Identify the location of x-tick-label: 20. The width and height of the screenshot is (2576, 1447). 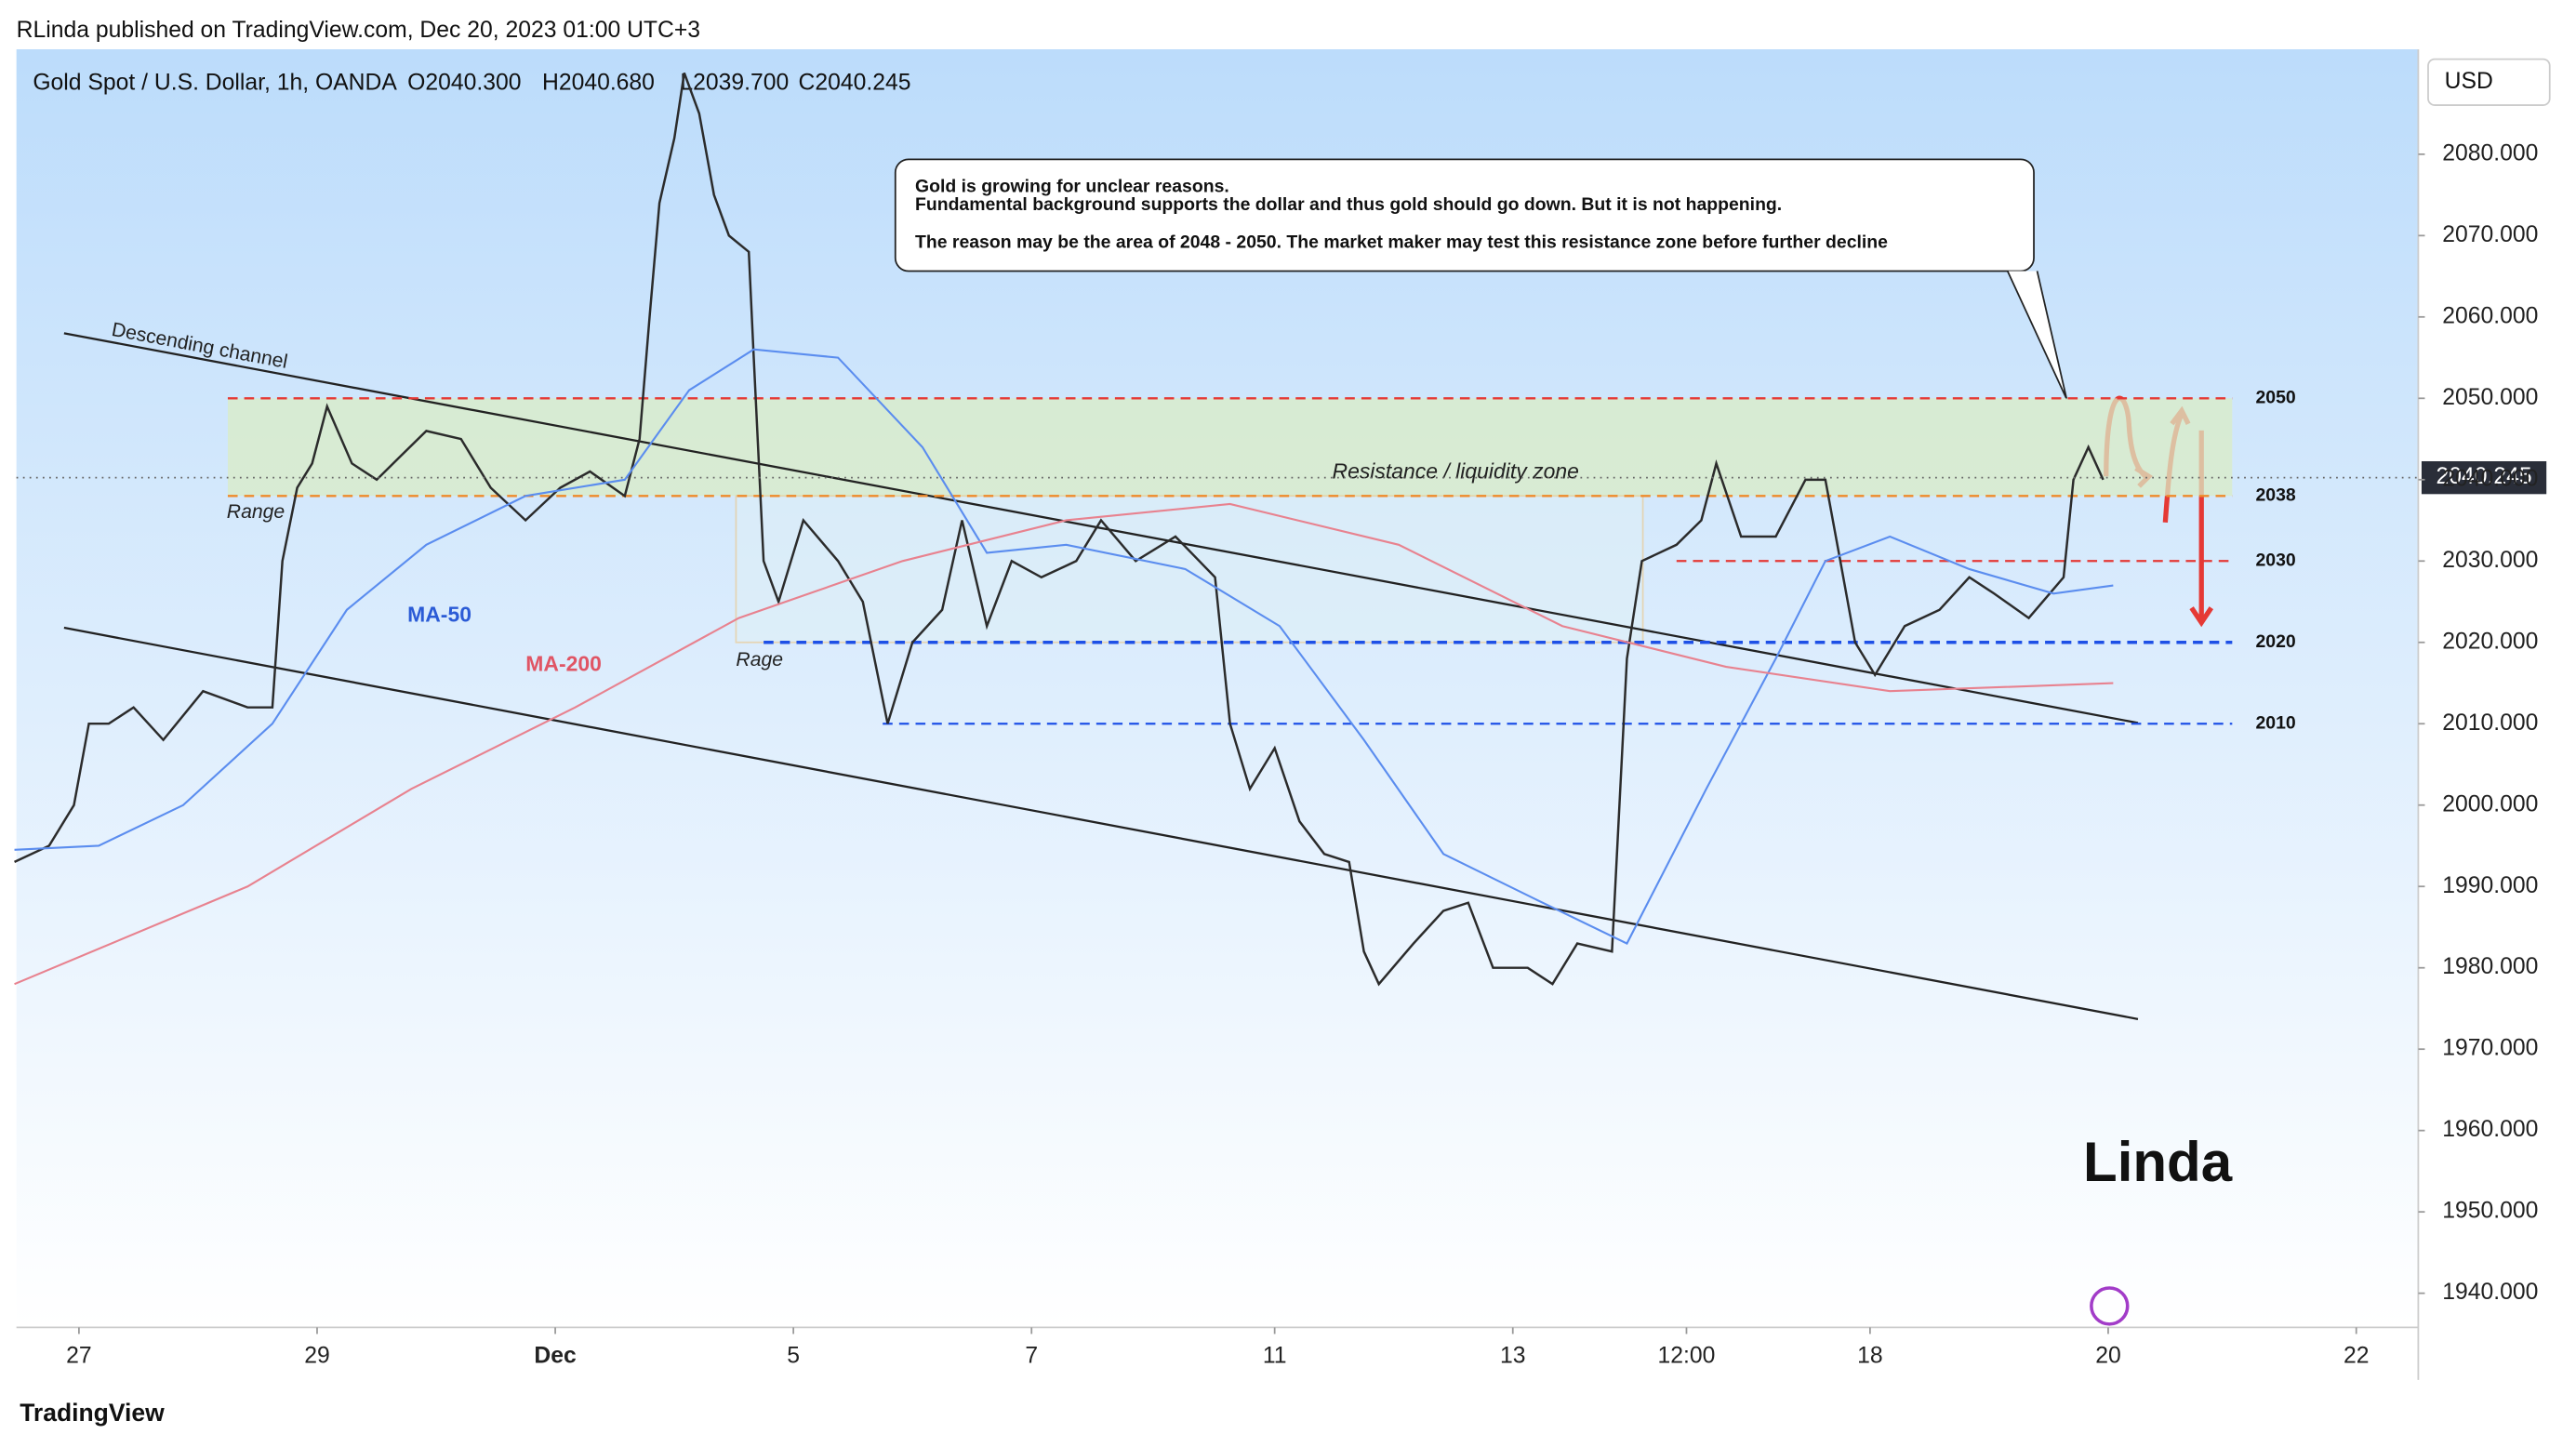
(2108, 1356).